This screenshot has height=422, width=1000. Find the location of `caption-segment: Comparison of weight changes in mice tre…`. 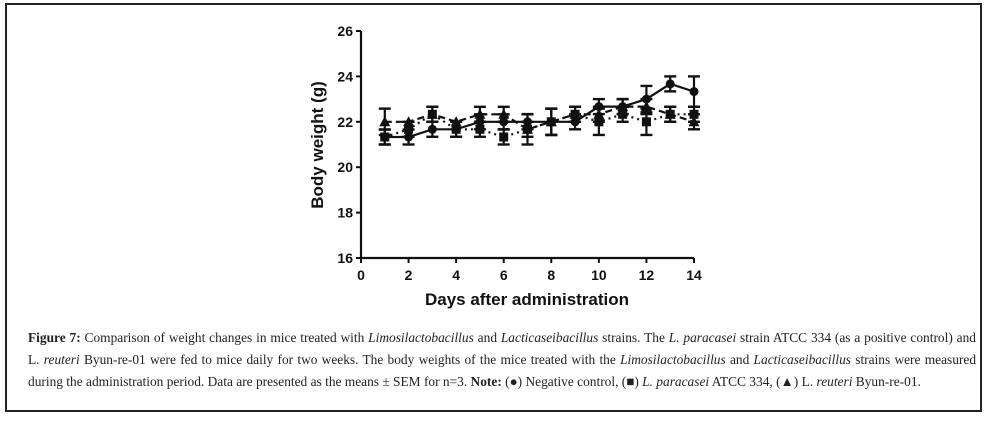

caption-segment: Comparison of weight changes in mice tre… is located at coordinates (224, 337).